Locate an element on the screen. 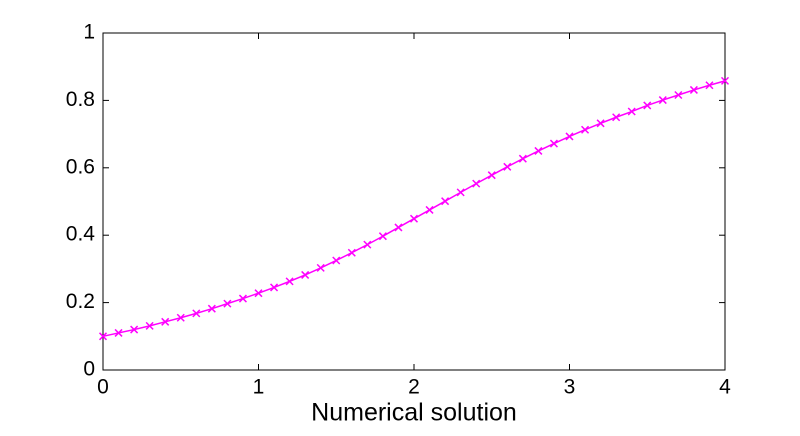 This screenshot has width=800, height=436. y-tick-label: 0.6 is located at coordinates (80, 166).